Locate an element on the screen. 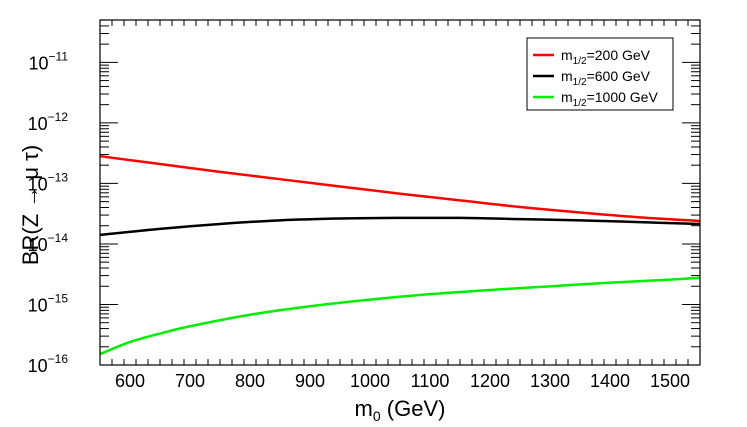 Image resolution: width=747 pixels, height=427 pixels. x-tick-label: 1100 is located at coordinates (430, 381).